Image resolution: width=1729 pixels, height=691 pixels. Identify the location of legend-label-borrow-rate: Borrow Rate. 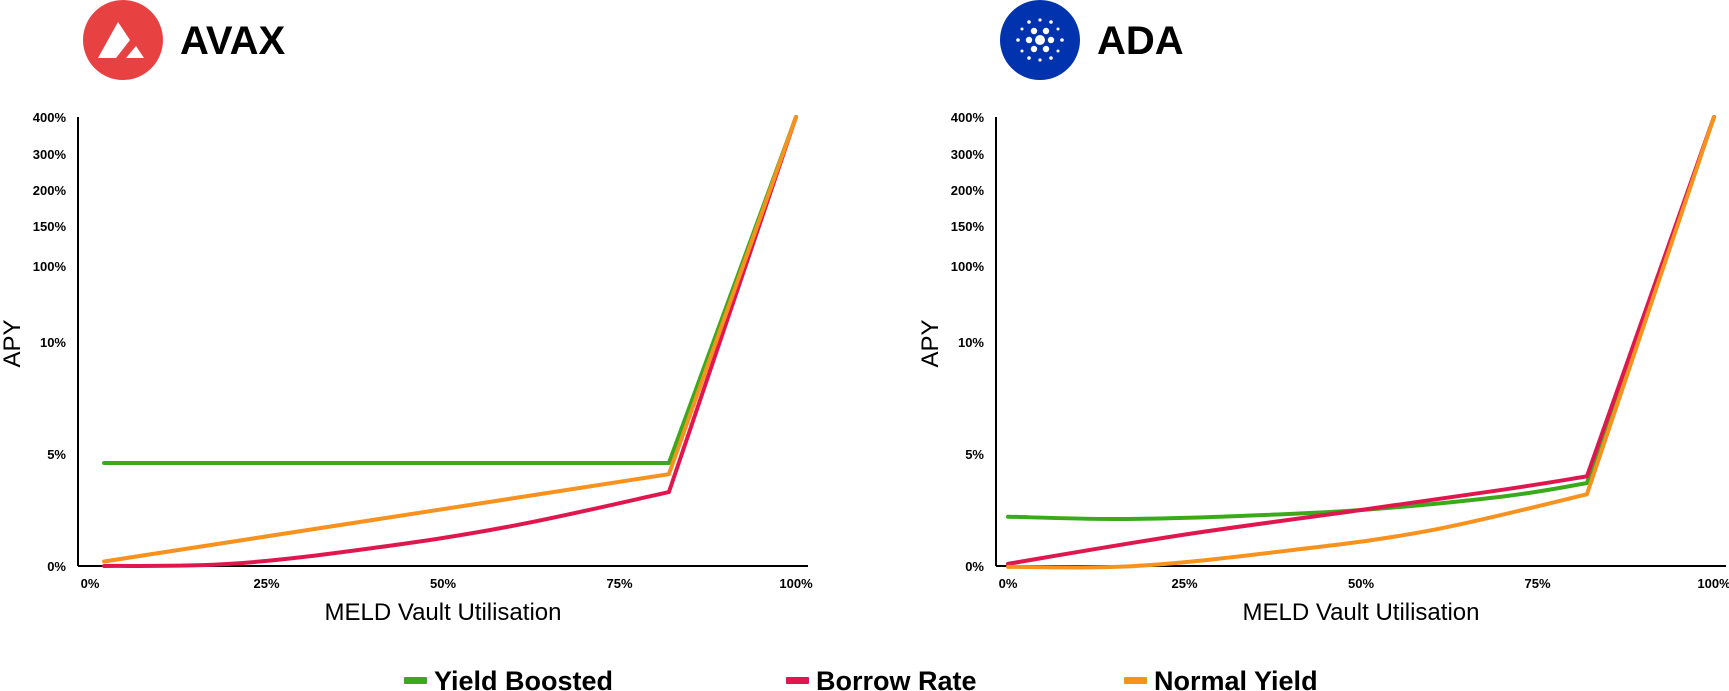
(896, 678).